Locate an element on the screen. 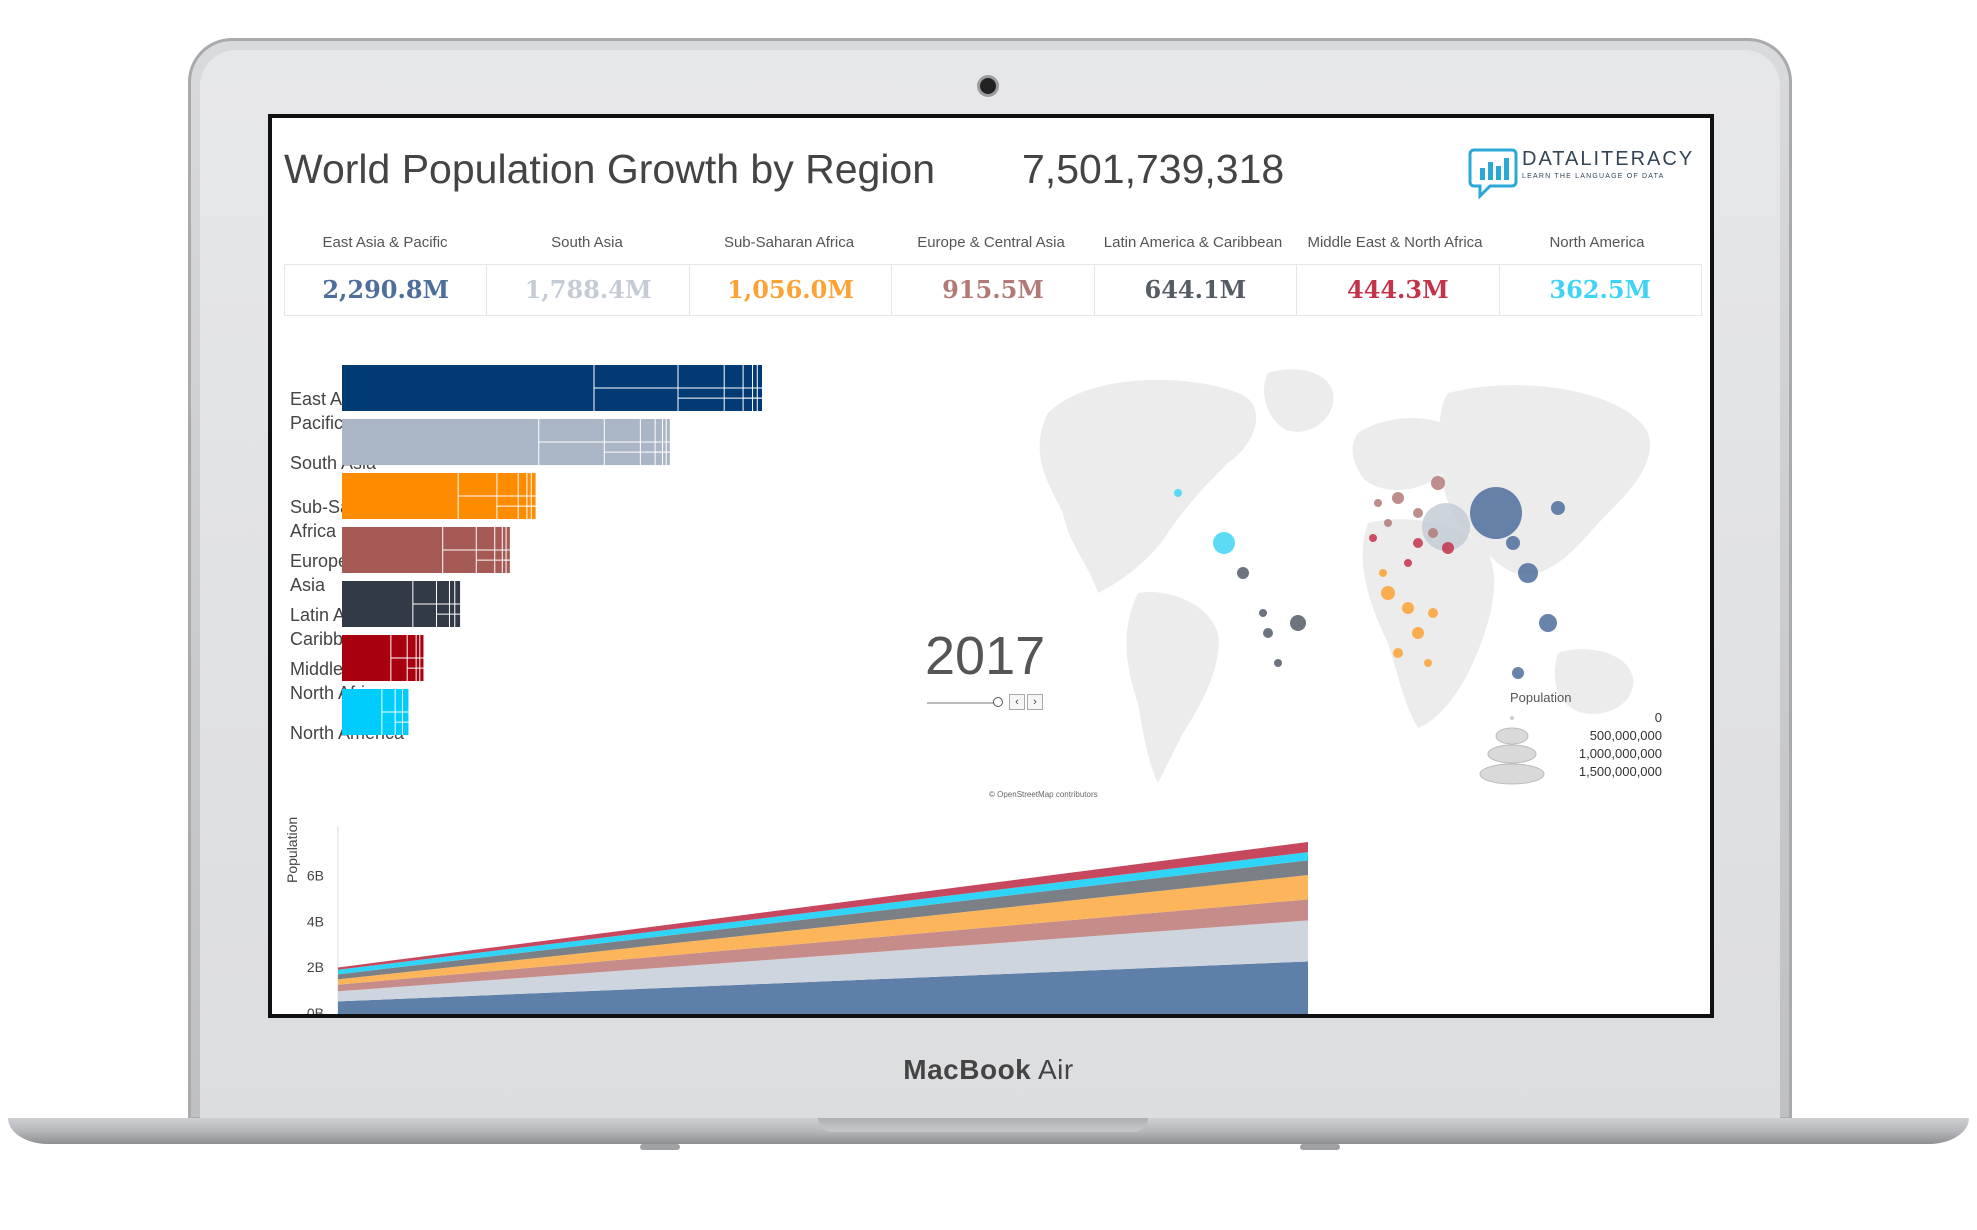 This screenshot has width=1977, height=1230. kpi-label: East Asia & Pacific is located at coordinates (385, 242).